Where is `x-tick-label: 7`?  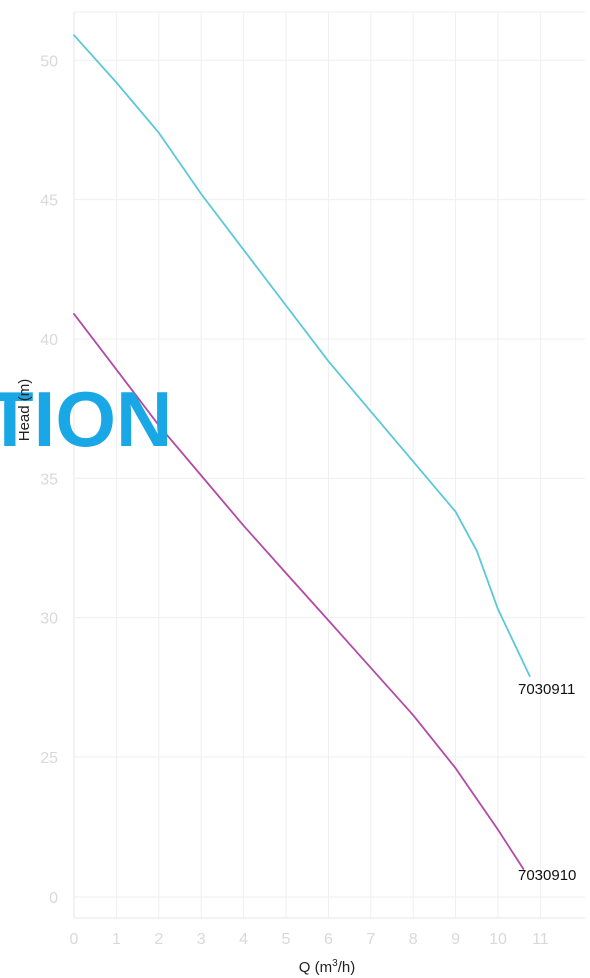
x-tick-label: 7 is located at coordinates (370, 939).